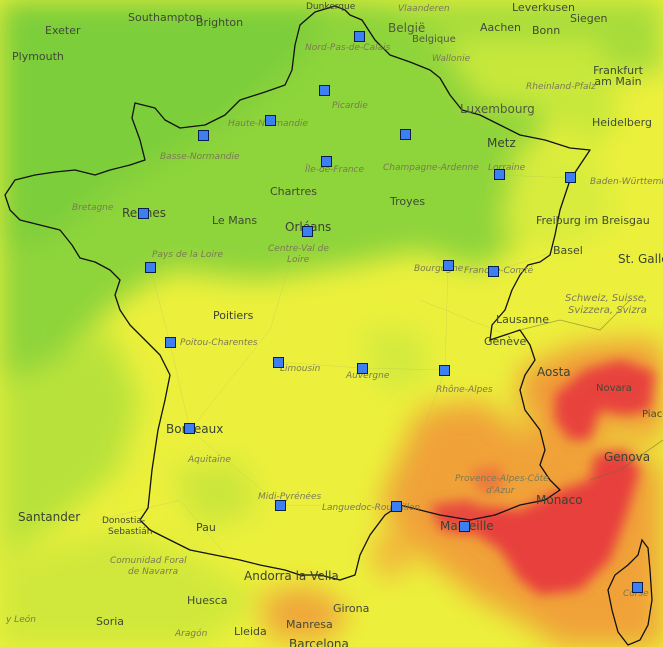 Image resolution: width=663 pixels, height=647 pixels. What do you see at coordinates (130, 532) in the screenshot?
I see `label-sebastian: Sebastián` at bounding box center [130, 532].